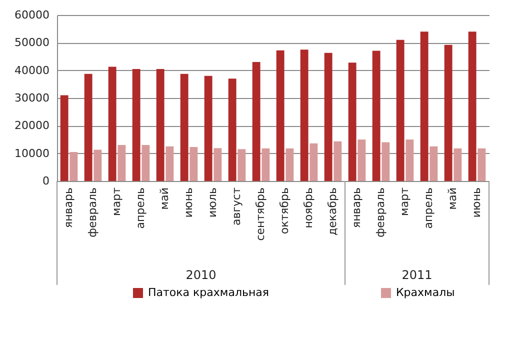  What do you see at coordinates (46, 181) in the screenshot?
I see `y-tick-label: 0` at bounding box center [46, 181].